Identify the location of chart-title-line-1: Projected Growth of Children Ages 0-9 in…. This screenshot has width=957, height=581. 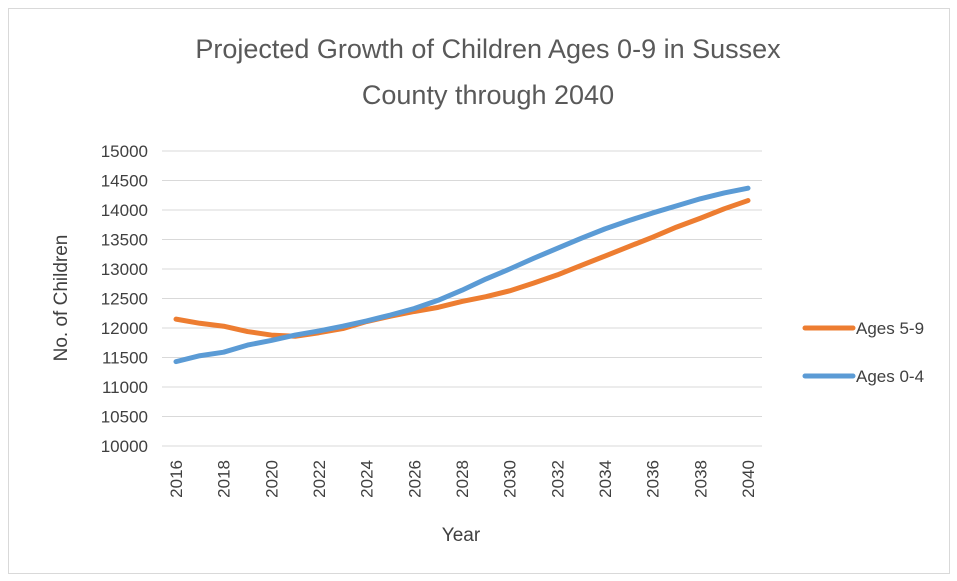
(488, 49).